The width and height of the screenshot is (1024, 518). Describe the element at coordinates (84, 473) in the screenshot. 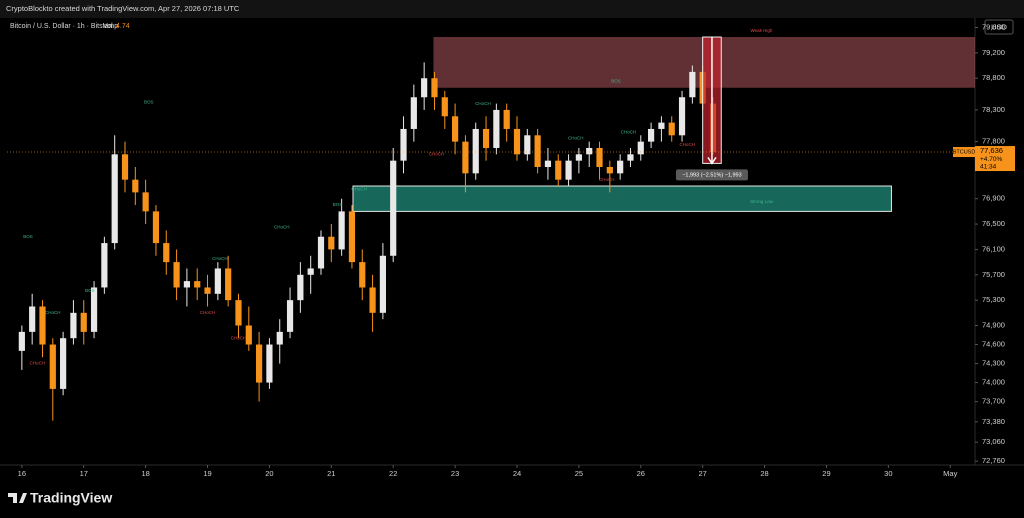

I see `x-tick-label: 17` at that location.